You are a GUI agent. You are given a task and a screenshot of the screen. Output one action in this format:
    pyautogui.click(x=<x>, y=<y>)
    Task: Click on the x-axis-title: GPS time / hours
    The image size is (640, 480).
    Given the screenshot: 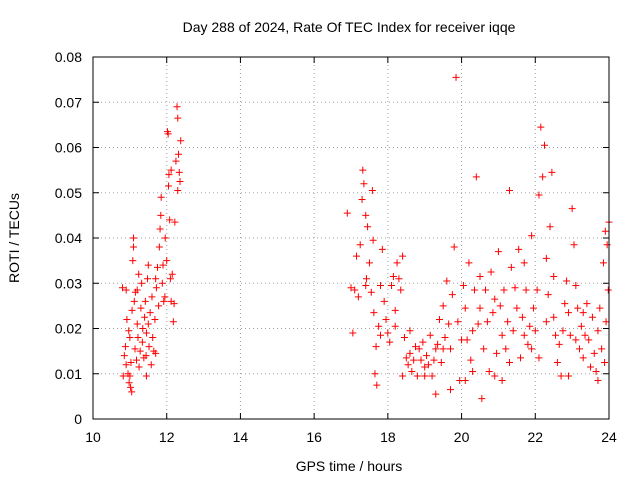 What is the action you would take?
    pyautogui.click(x=349, y=466)
    